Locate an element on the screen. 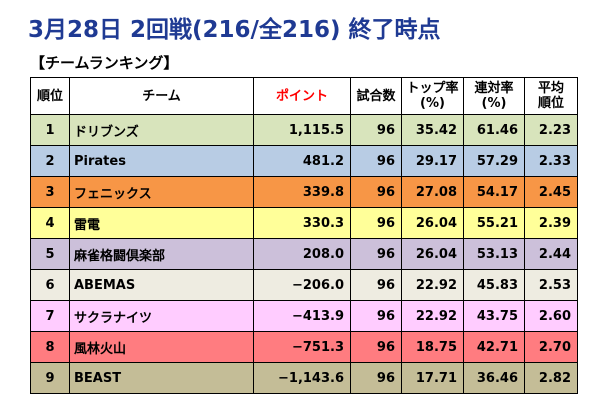 This screenshot has height=406, width=600. cell-avg-rank: 2.44 is located at coordinates (551, 254).